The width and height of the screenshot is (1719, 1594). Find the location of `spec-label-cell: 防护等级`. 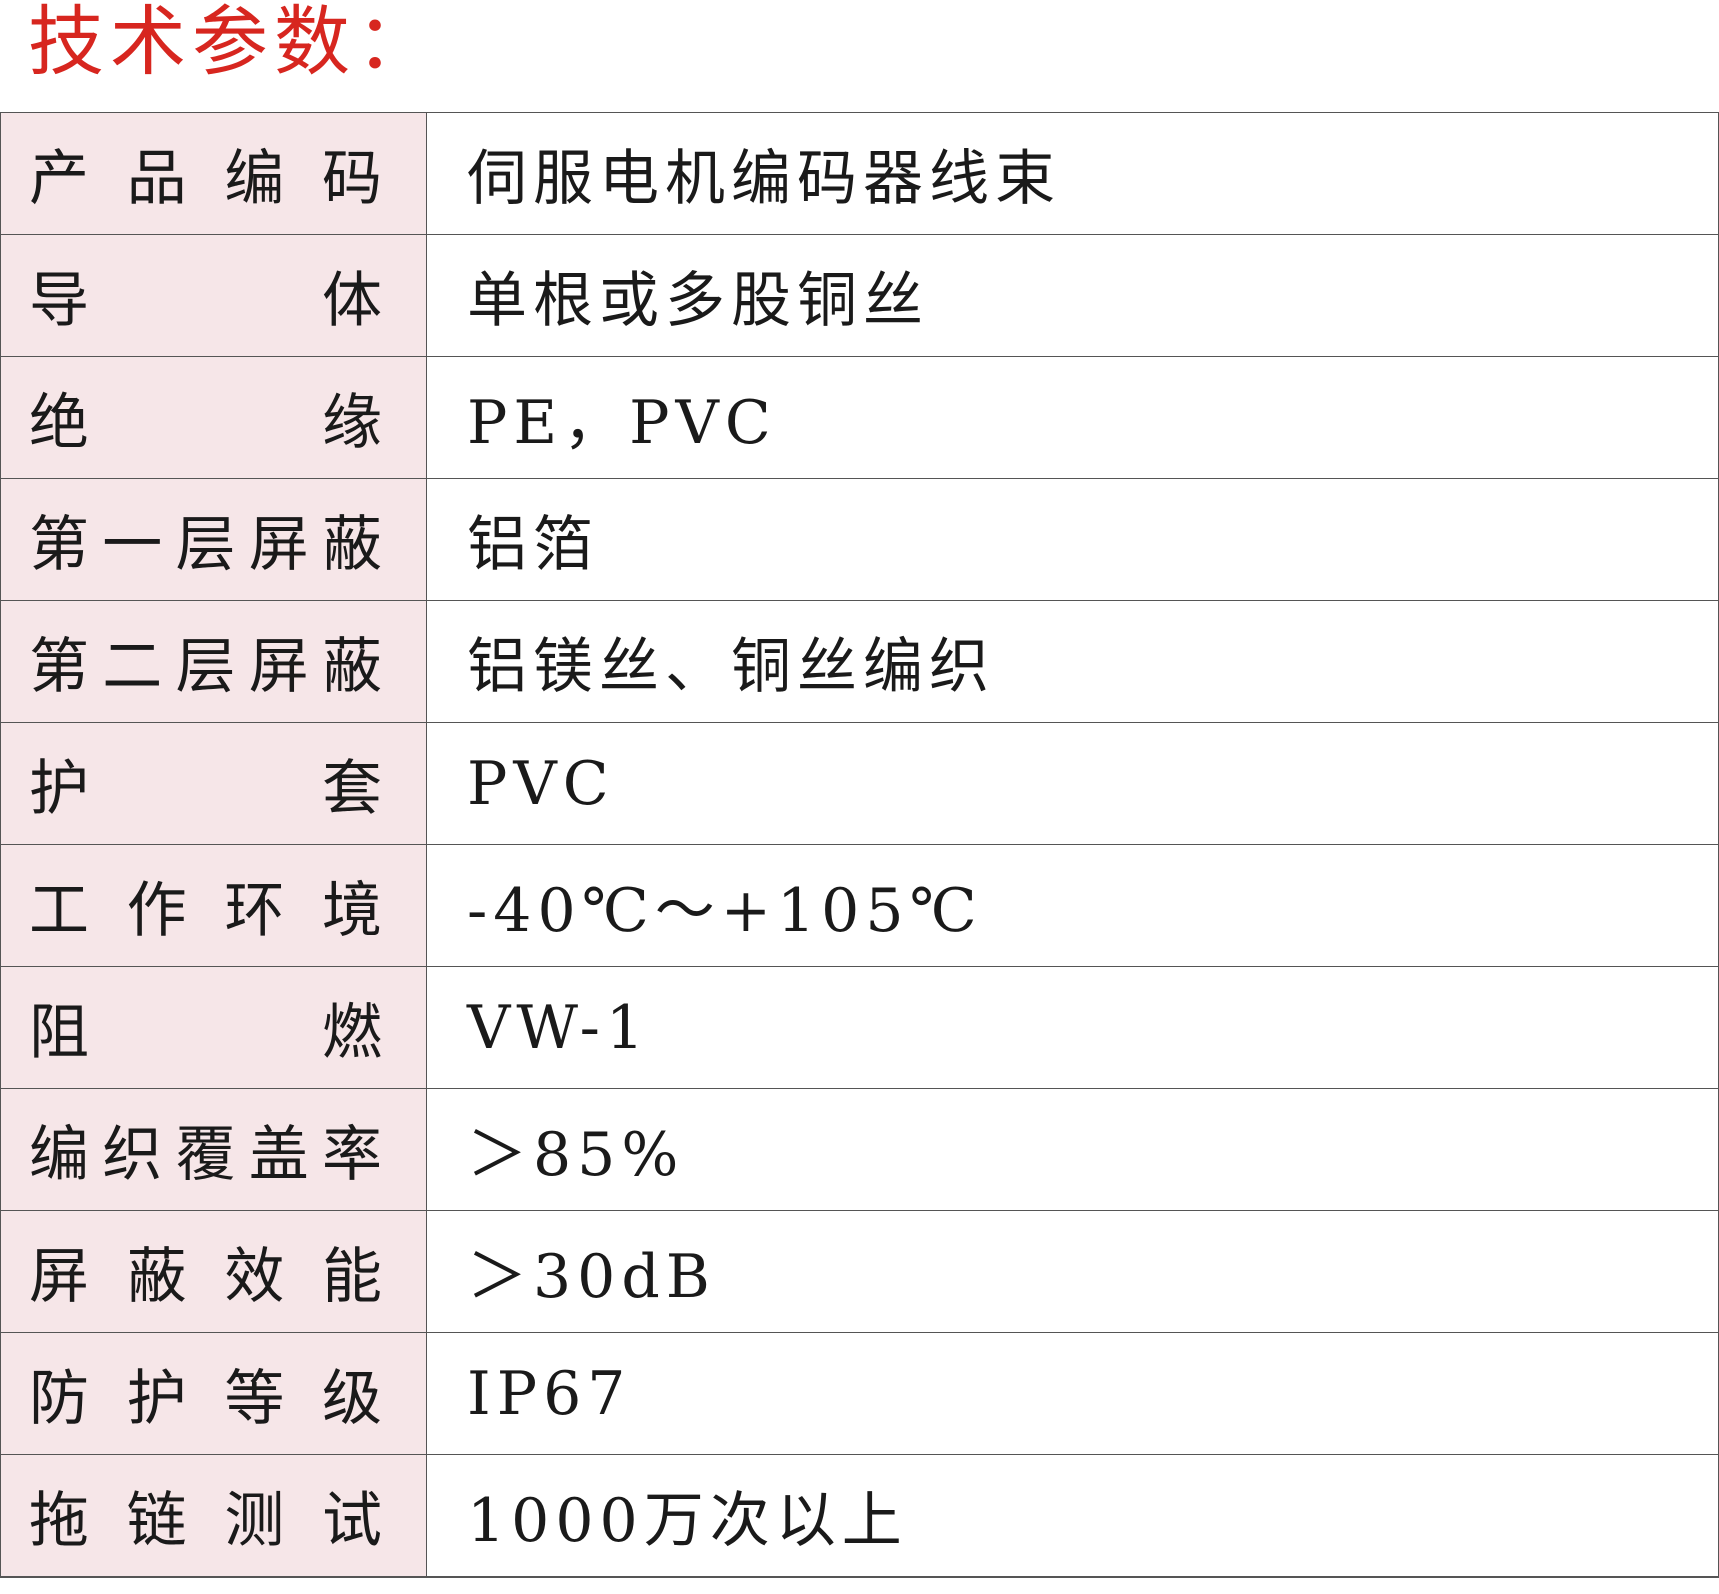

spec-label-cell: 防护等级 is located at coordinates (213, 1393).